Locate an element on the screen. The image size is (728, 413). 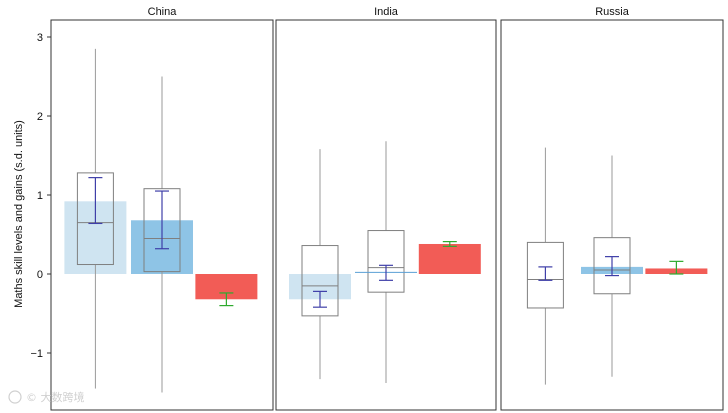
y-tick-label: 2 is located at coordinates (40, 117).